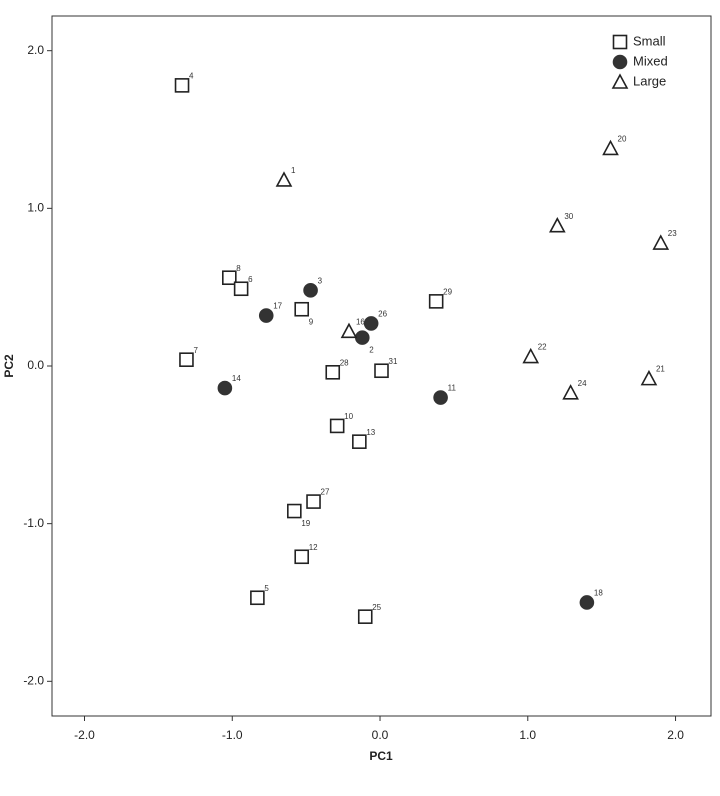 The width and height of the screenshot is (720, 796). I want to click on point-label: 16, so click(360, 321).